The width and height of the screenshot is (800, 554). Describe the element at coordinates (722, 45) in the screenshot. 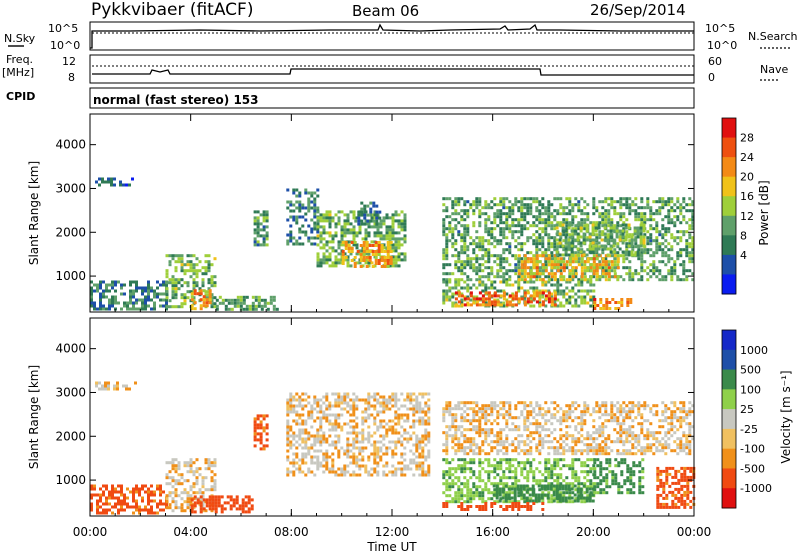

I see `nsearch-tick-bottom: 10^0` at that location.